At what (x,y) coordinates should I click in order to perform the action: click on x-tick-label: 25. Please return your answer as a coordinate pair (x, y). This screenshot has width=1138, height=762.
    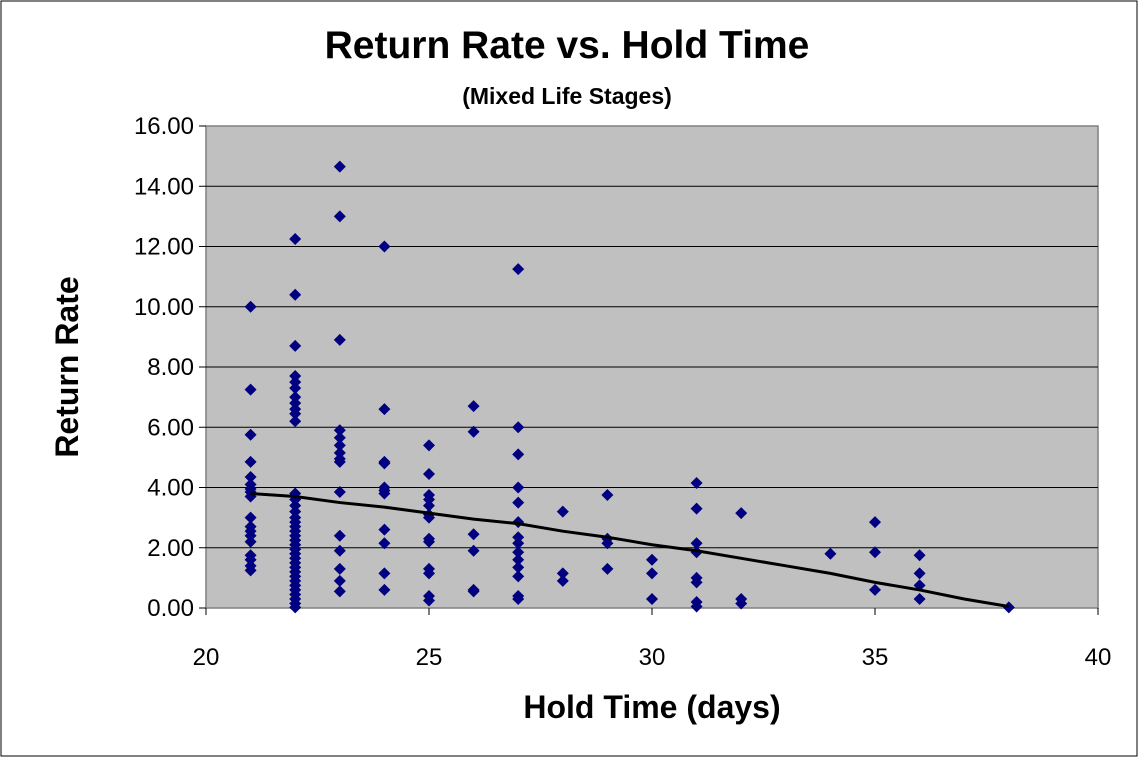
    Looking at the image, I should click on (429, 657).